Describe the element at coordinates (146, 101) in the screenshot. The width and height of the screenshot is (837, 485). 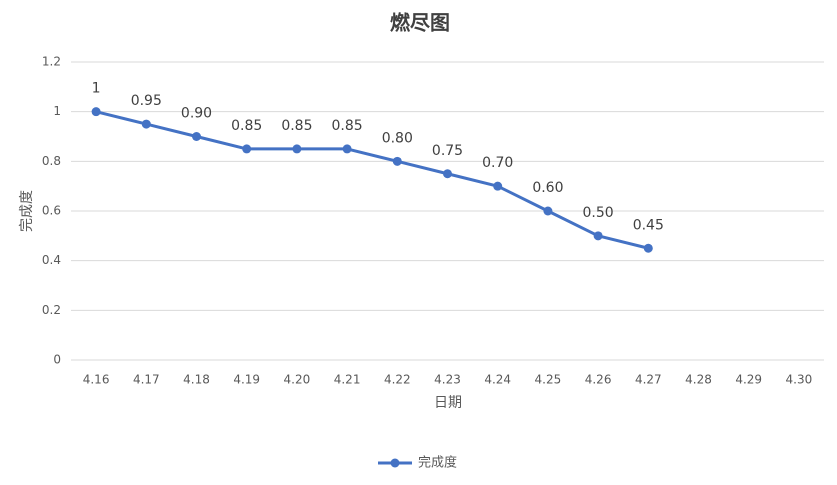
I see `data-label: 0.95` at that location.